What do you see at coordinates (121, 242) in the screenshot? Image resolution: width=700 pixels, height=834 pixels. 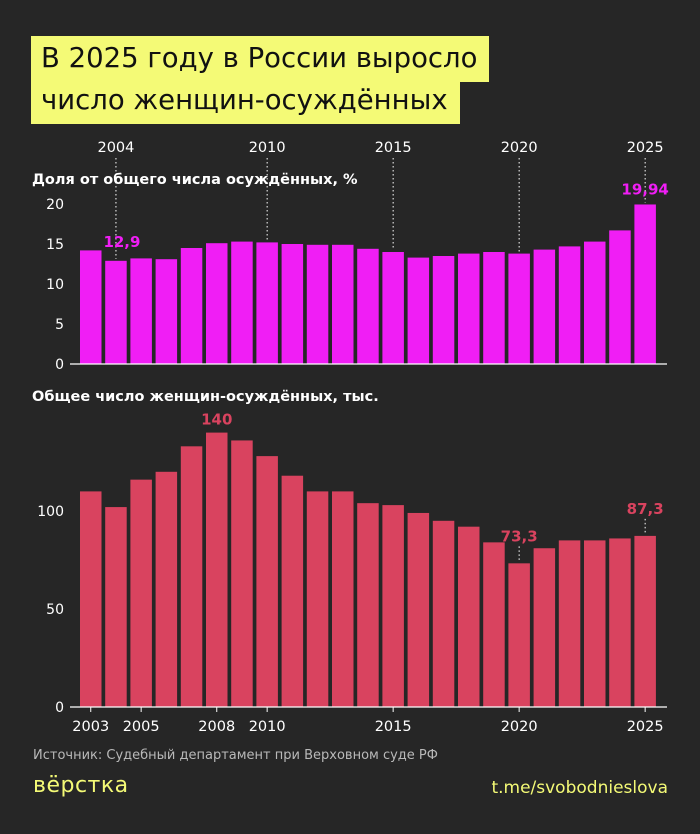 I see `data-label: 12,9` at bounding box center [121, 242].